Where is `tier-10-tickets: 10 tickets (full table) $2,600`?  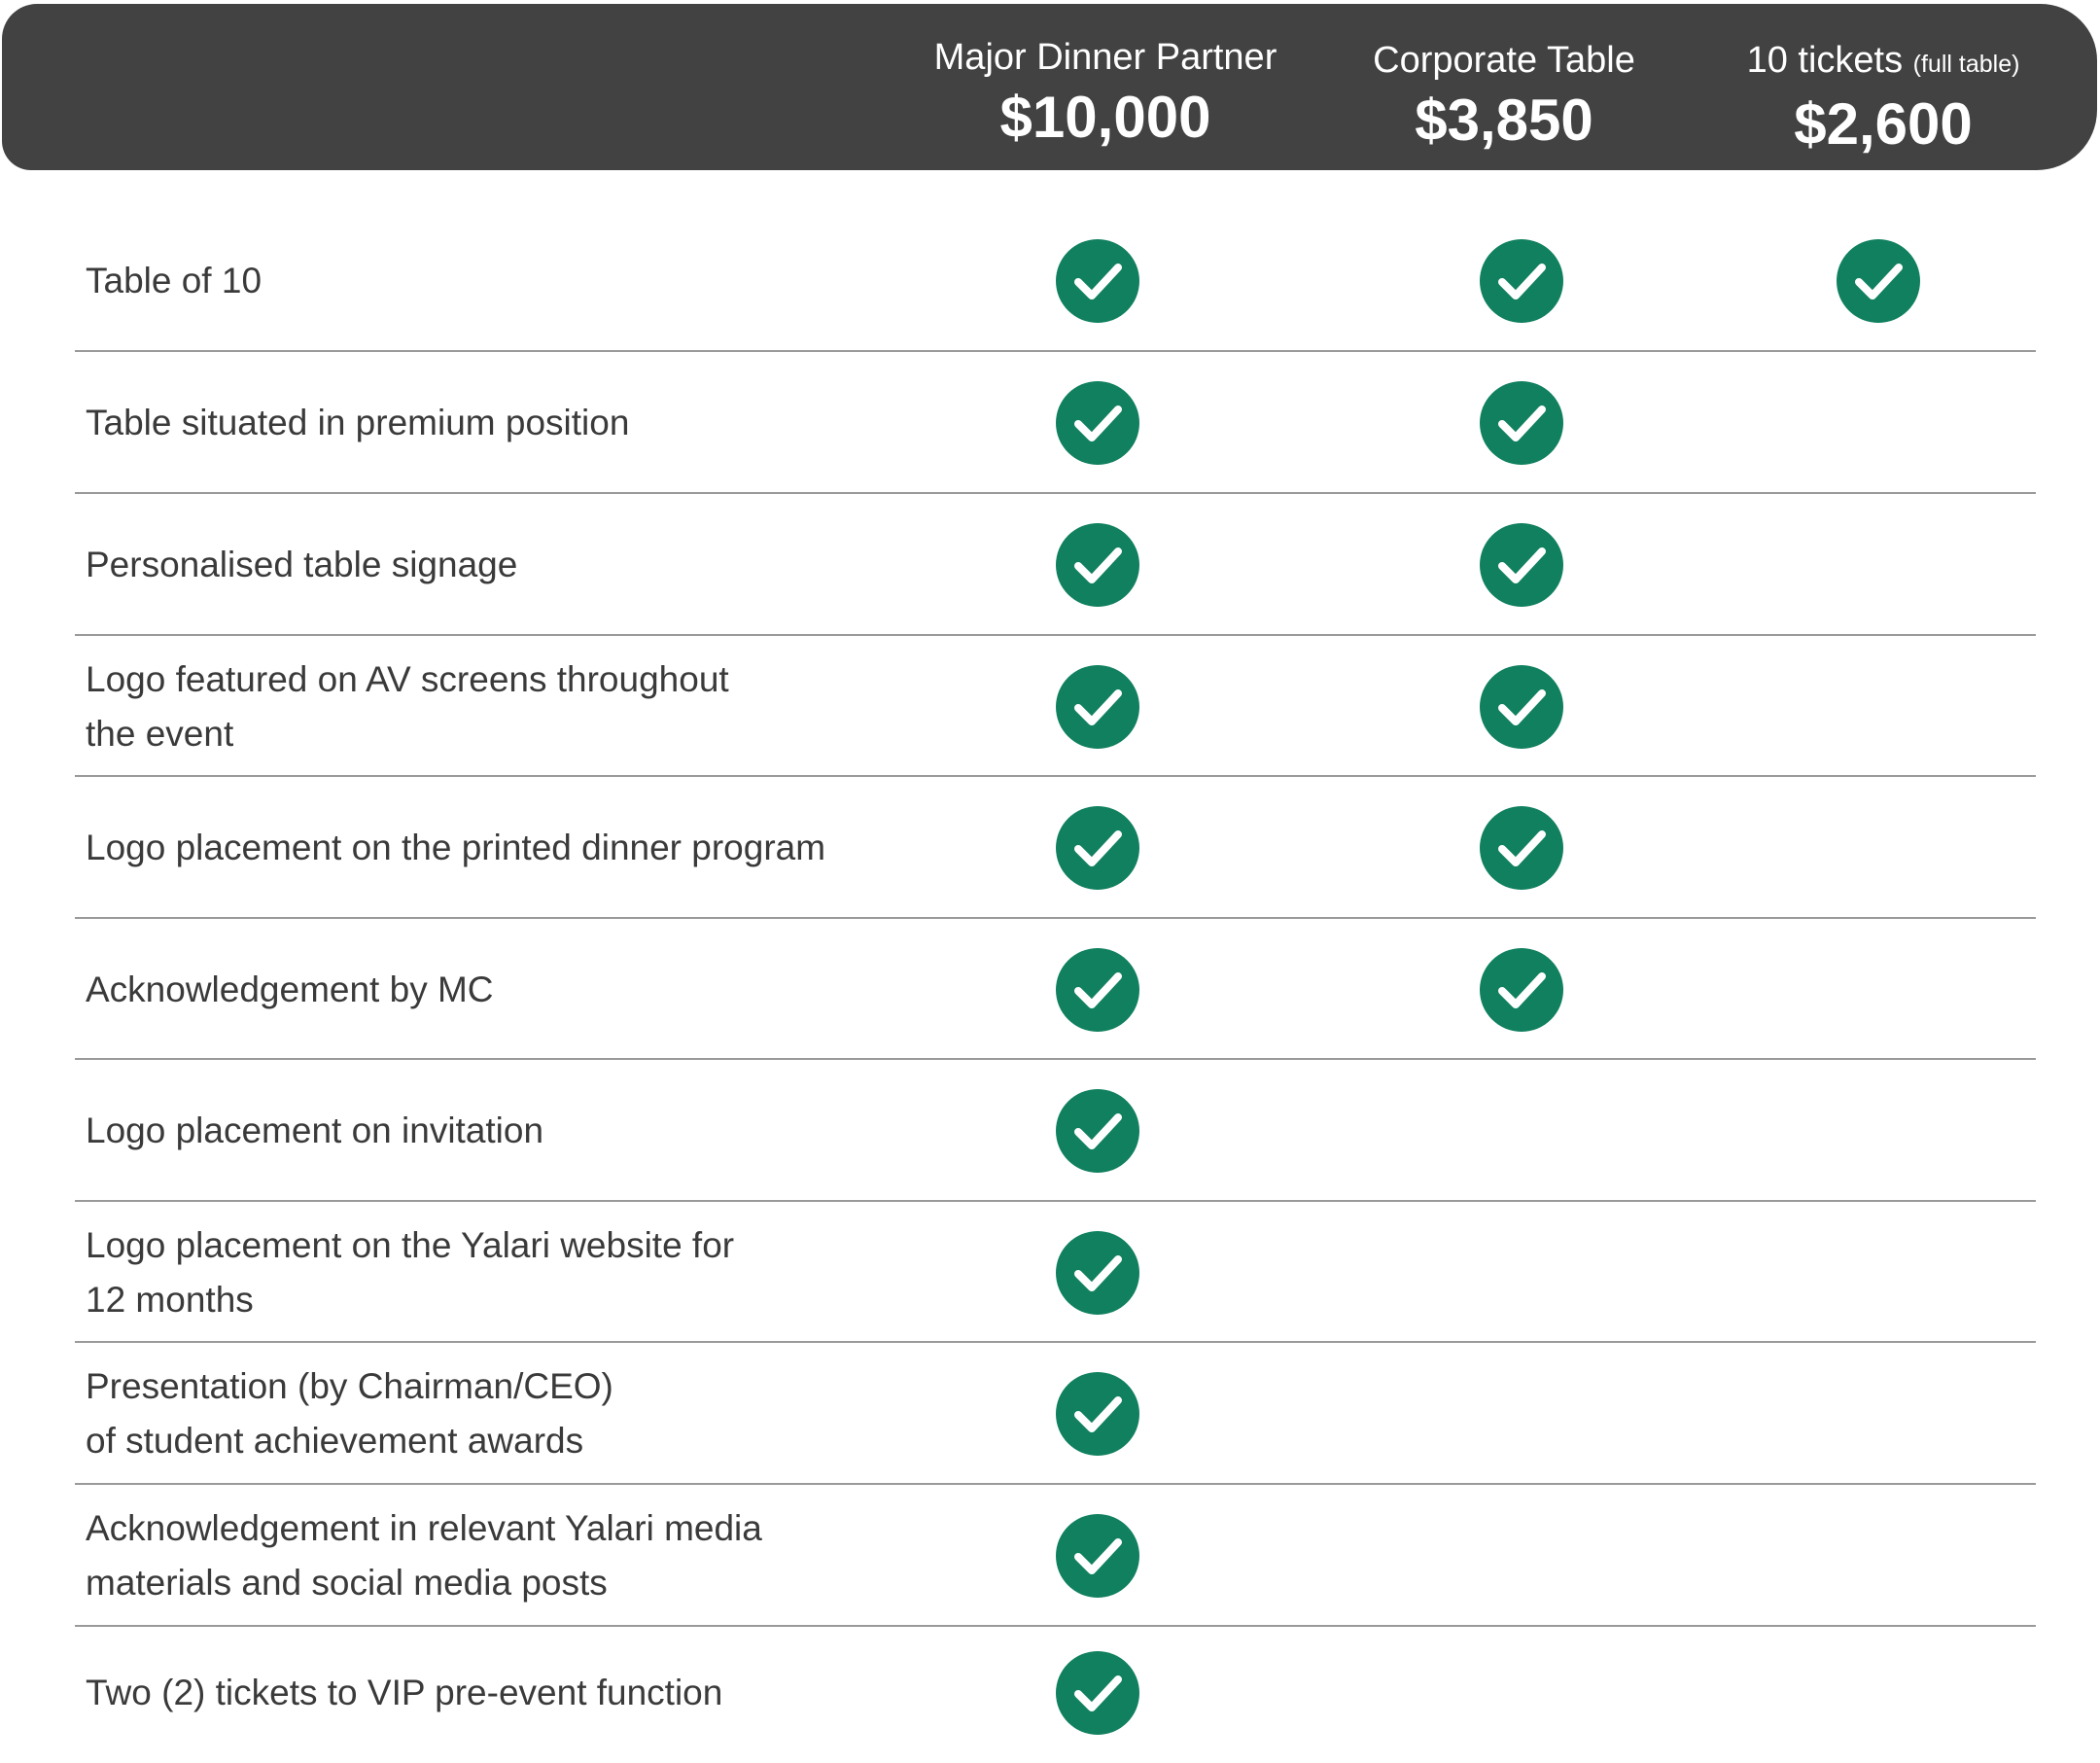 tier-10-tickets: 10 tickets (full table) $2,600 is located at coordinates (1883, 96).